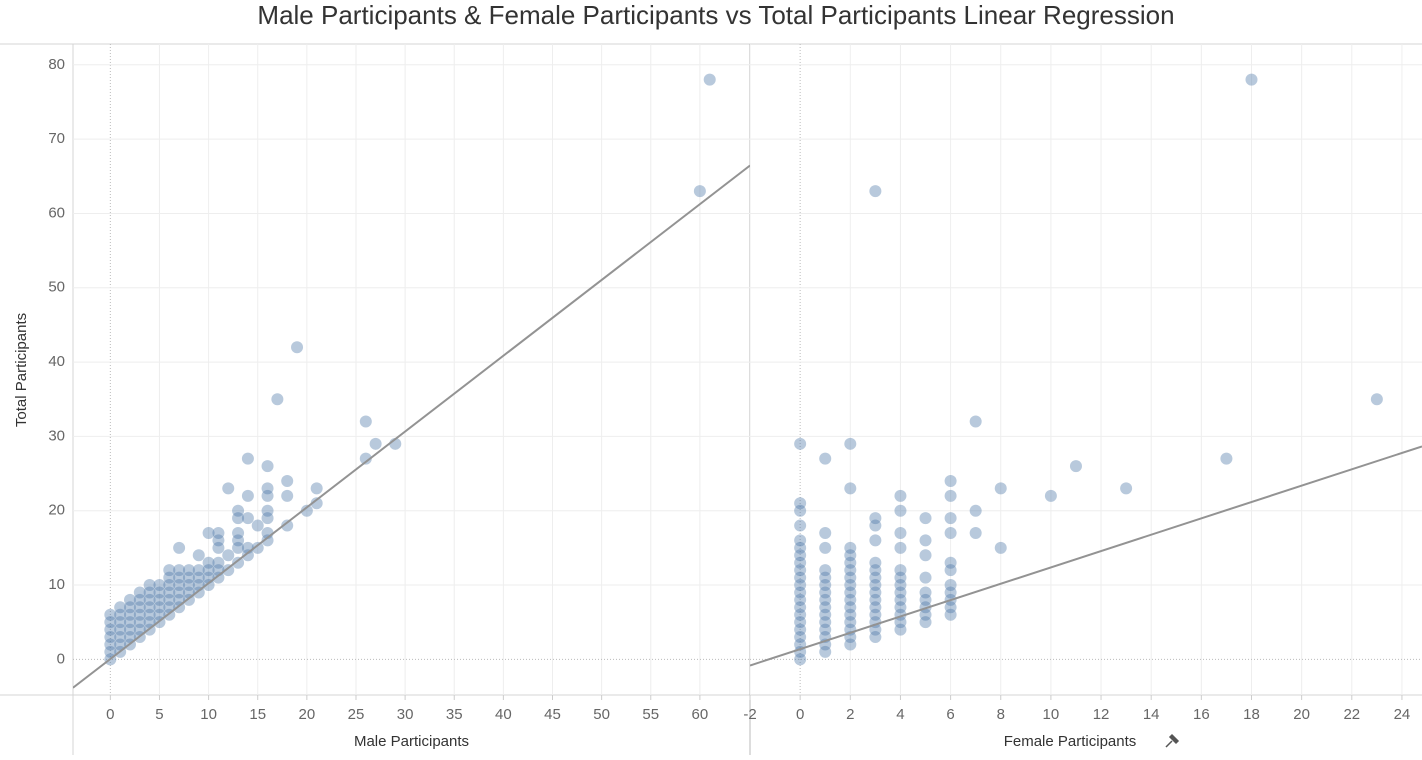 Image resolution: width=1422 pixels, height=760 pixels. Describe the element at coordinates (1402, 714) in the screenshot. I see `x-tick-label: 24` at that location.